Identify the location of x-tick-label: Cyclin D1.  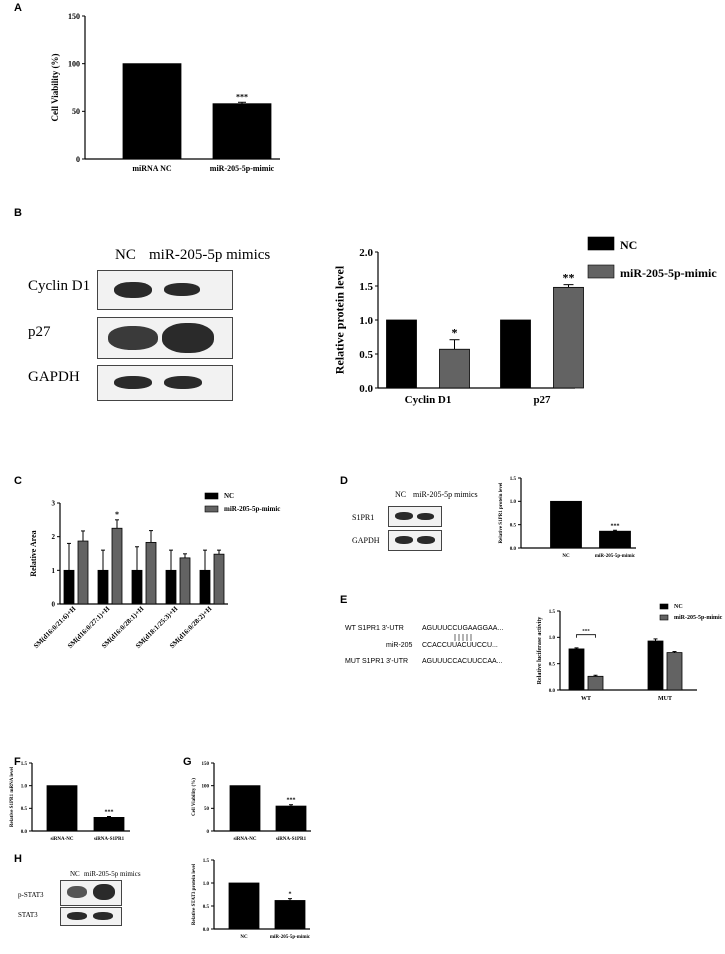
(428, 400).